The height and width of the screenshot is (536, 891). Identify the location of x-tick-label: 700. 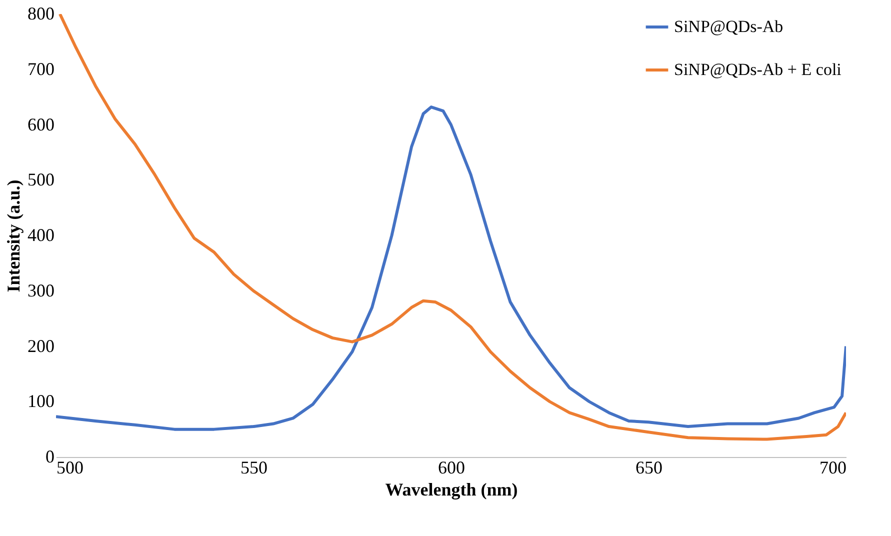
(833, 468).